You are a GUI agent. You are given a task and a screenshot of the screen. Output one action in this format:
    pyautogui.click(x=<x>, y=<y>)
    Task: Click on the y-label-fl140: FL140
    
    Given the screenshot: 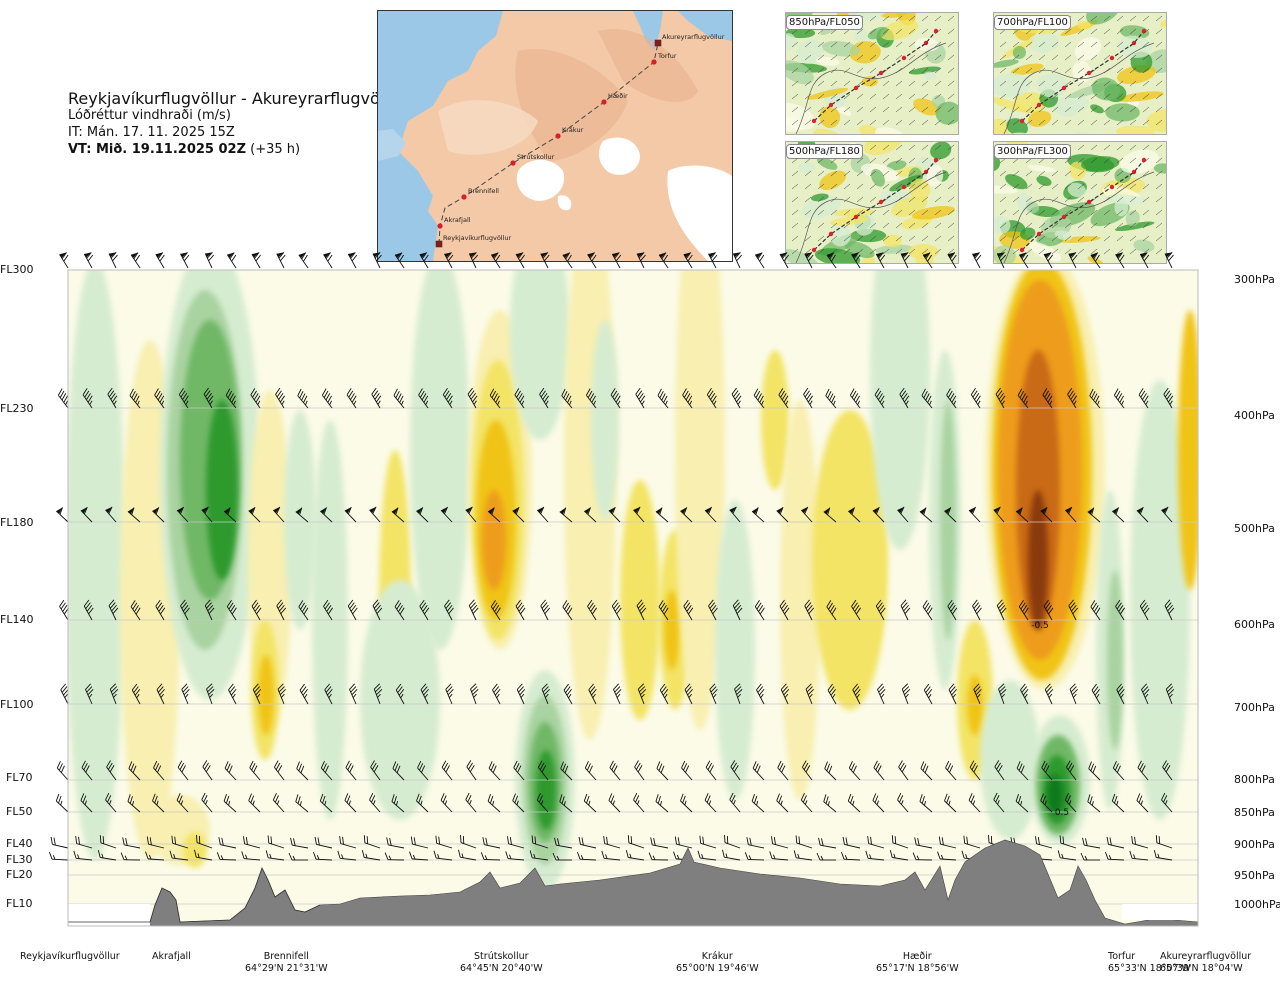 What is the action you would take?
    pyautogui.click(x=17, y=619)
    